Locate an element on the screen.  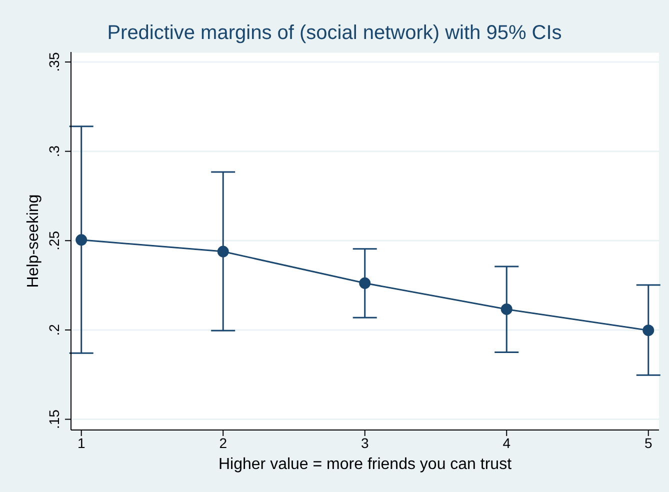
x-tick-label: 4 is located at coordinates (506, 442).